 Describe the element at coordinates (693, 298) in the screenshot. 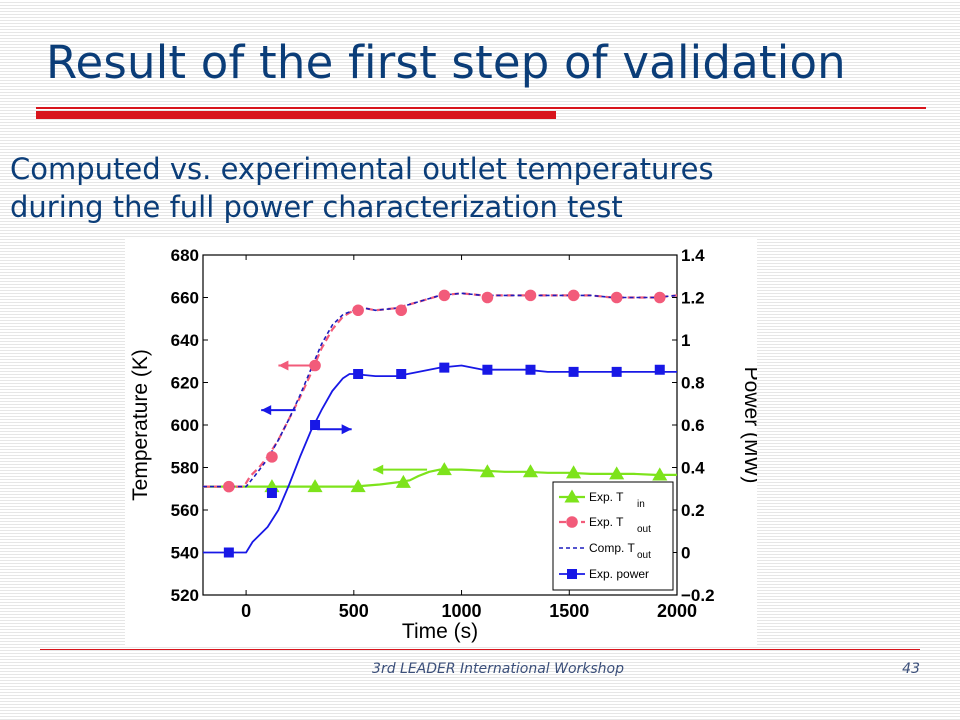

I see `y2-tick-label: 1.2` at that location.